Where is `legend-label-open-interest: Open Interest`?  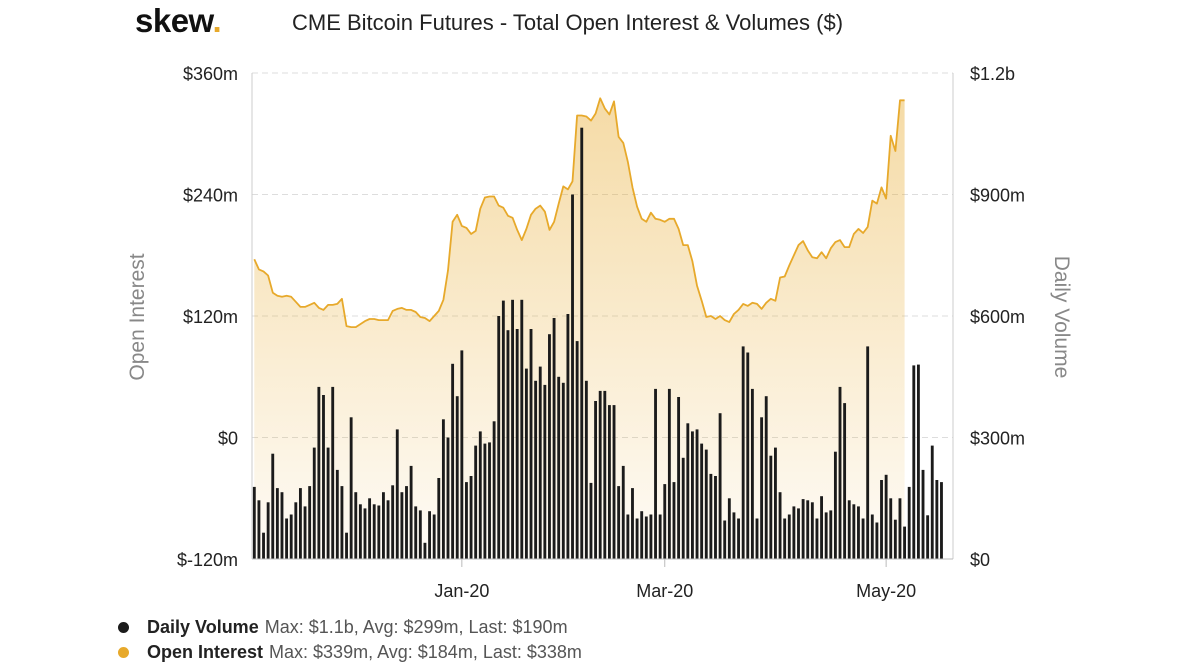
legend-label-open-interest: Open Interest is located at coordinates (205, 652).